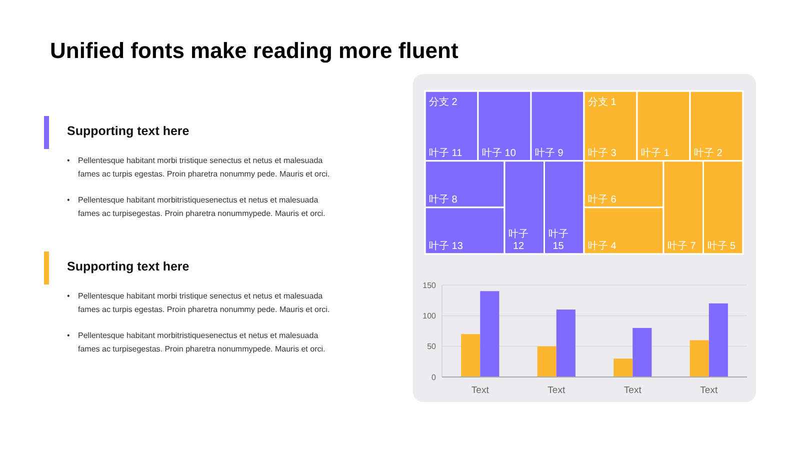 Image resolution: width=800 pixels, height=450 pixels. I want to click on category-label: 叶子 5, so click(721, 246).